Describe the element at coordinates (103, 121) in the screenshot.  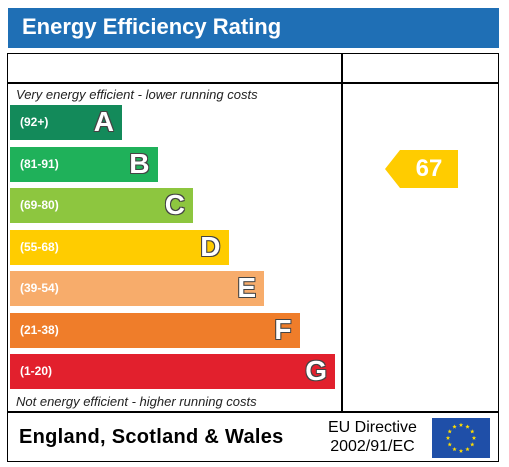
I see `band-letter-label: A` at that location.